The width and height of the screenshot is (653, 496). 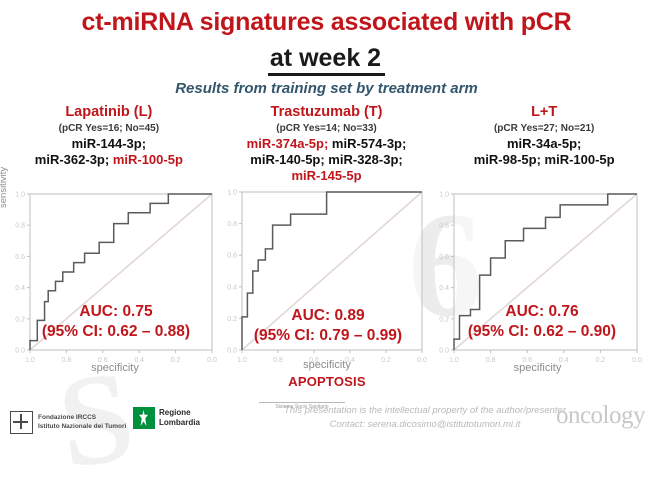 I want to click on slide-title-line2: at week 2, so click(x=326, y=60).